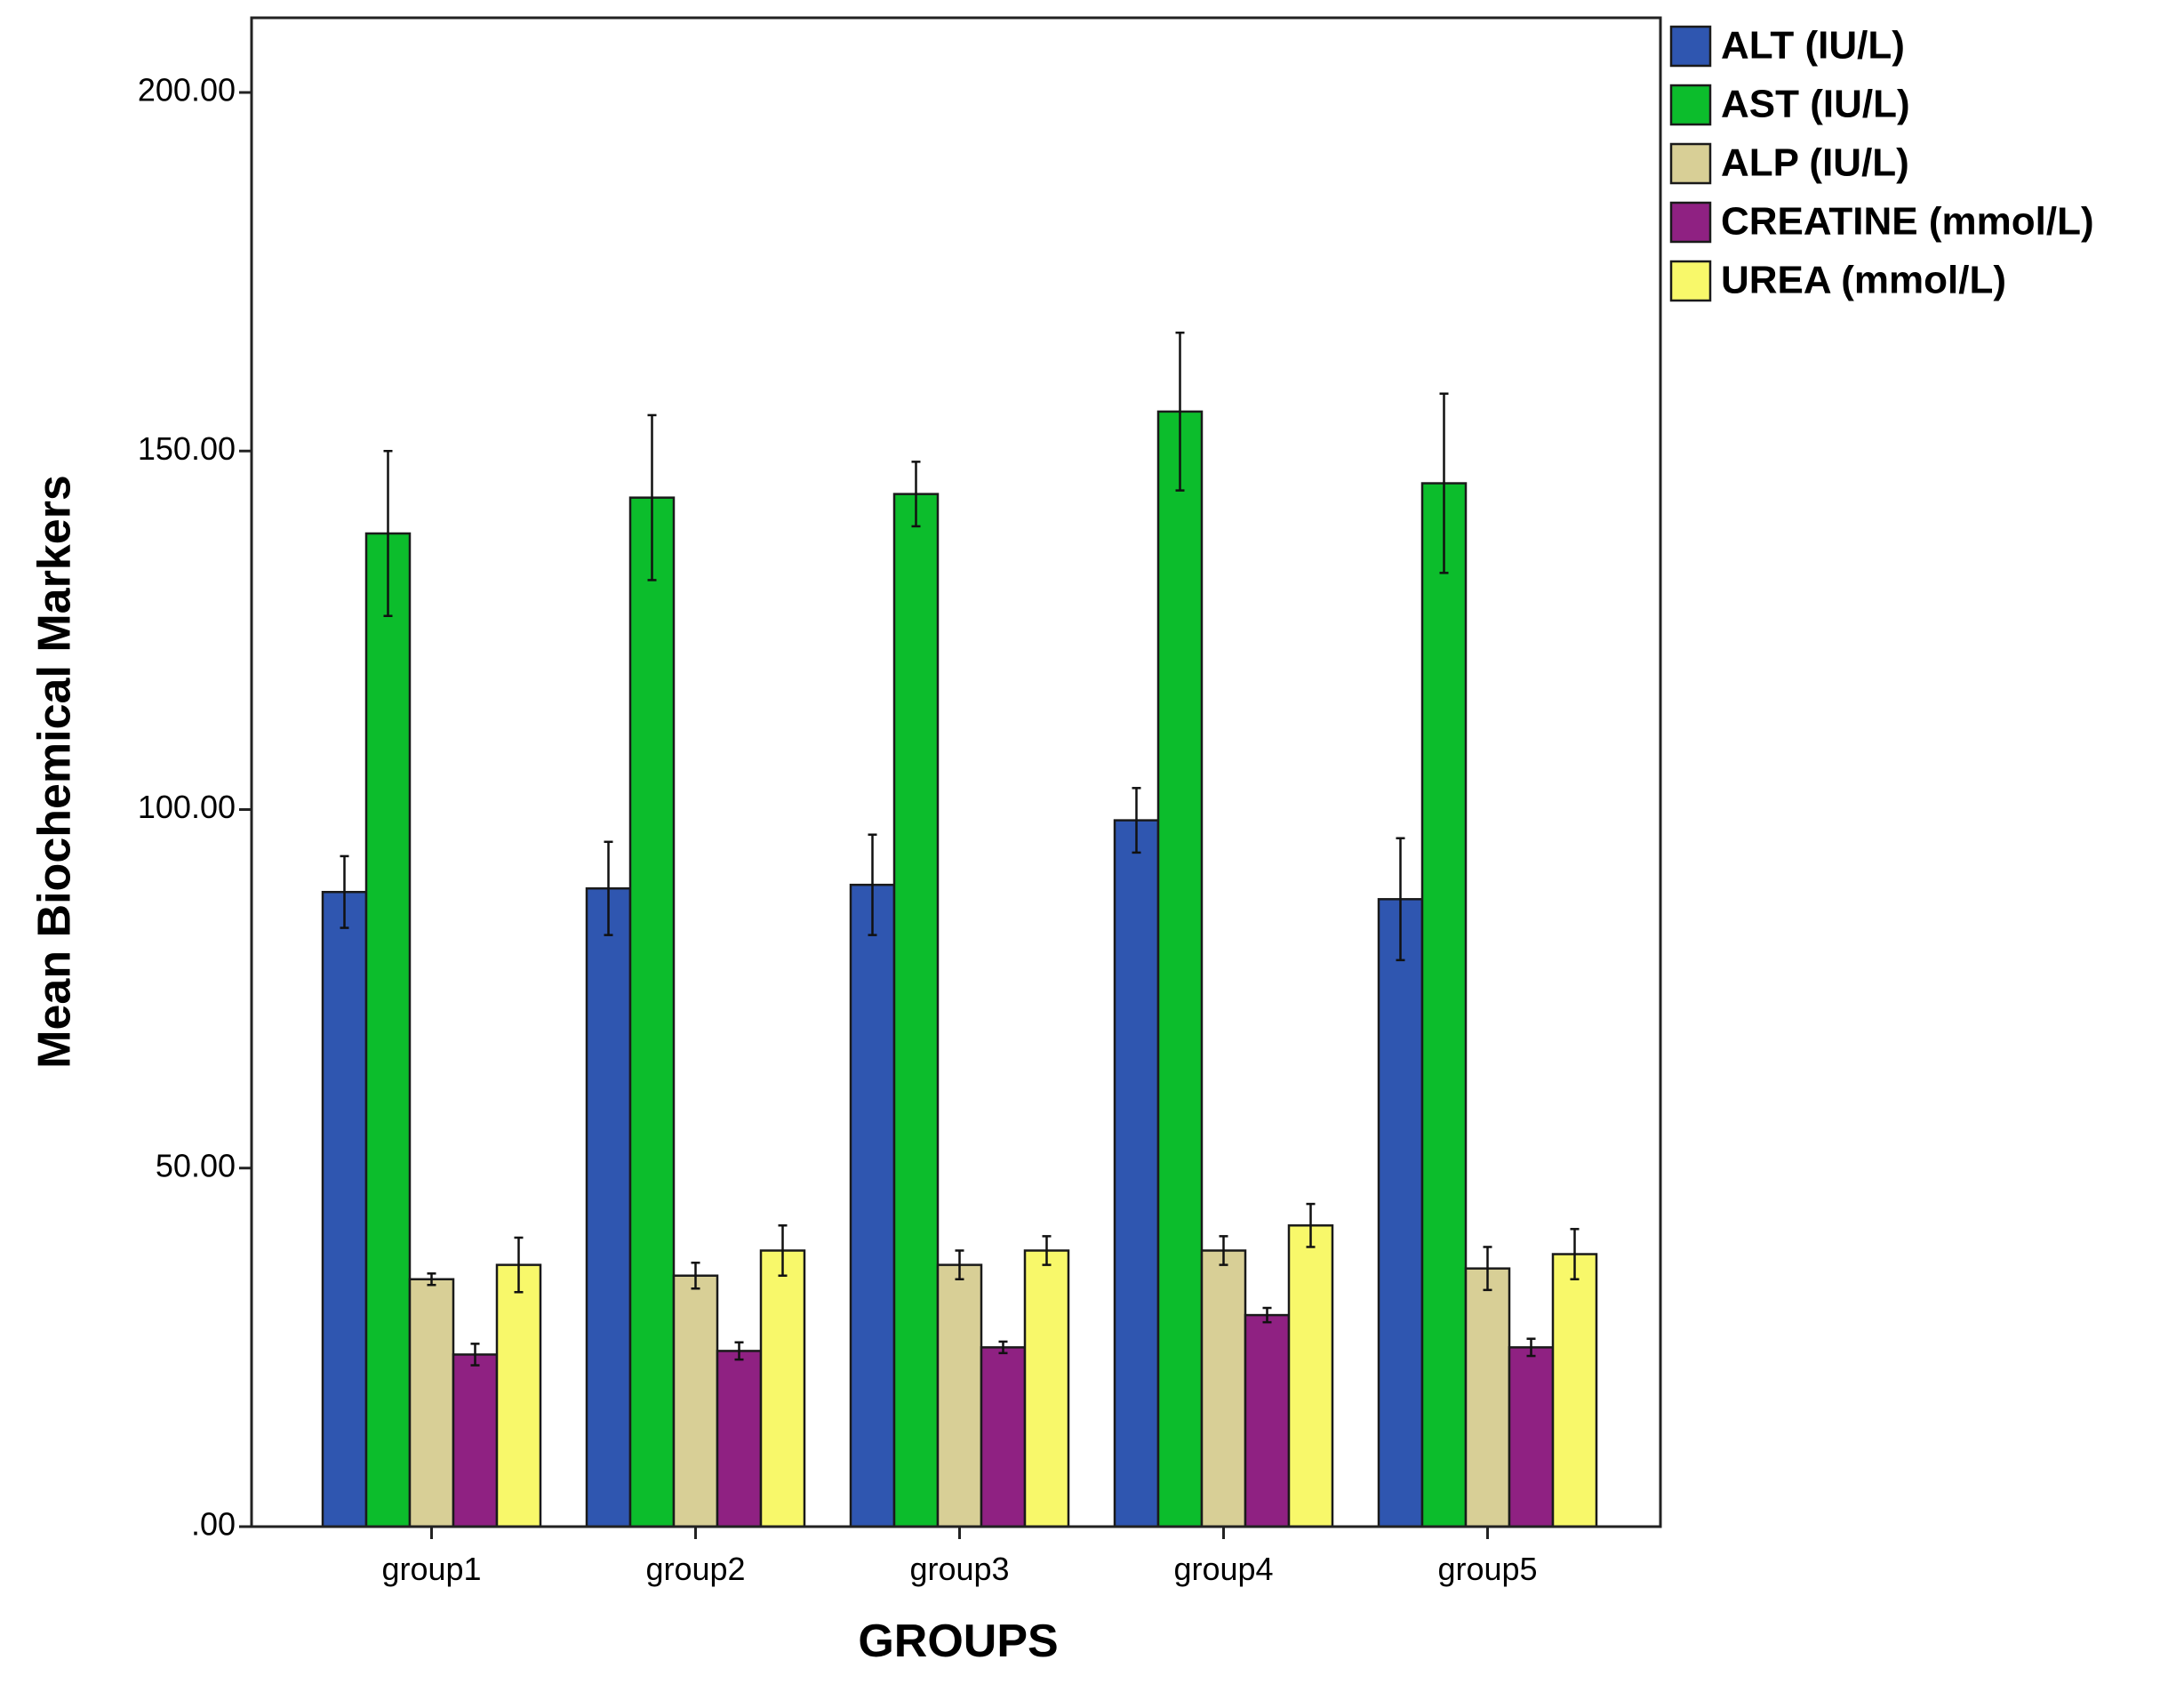 This screenshot has height=1692, width=2184. What do you see at coordinates (187, 448) in the screenshot?
I see `y-tick-label: 150.00` at bounding box center [187, 448].